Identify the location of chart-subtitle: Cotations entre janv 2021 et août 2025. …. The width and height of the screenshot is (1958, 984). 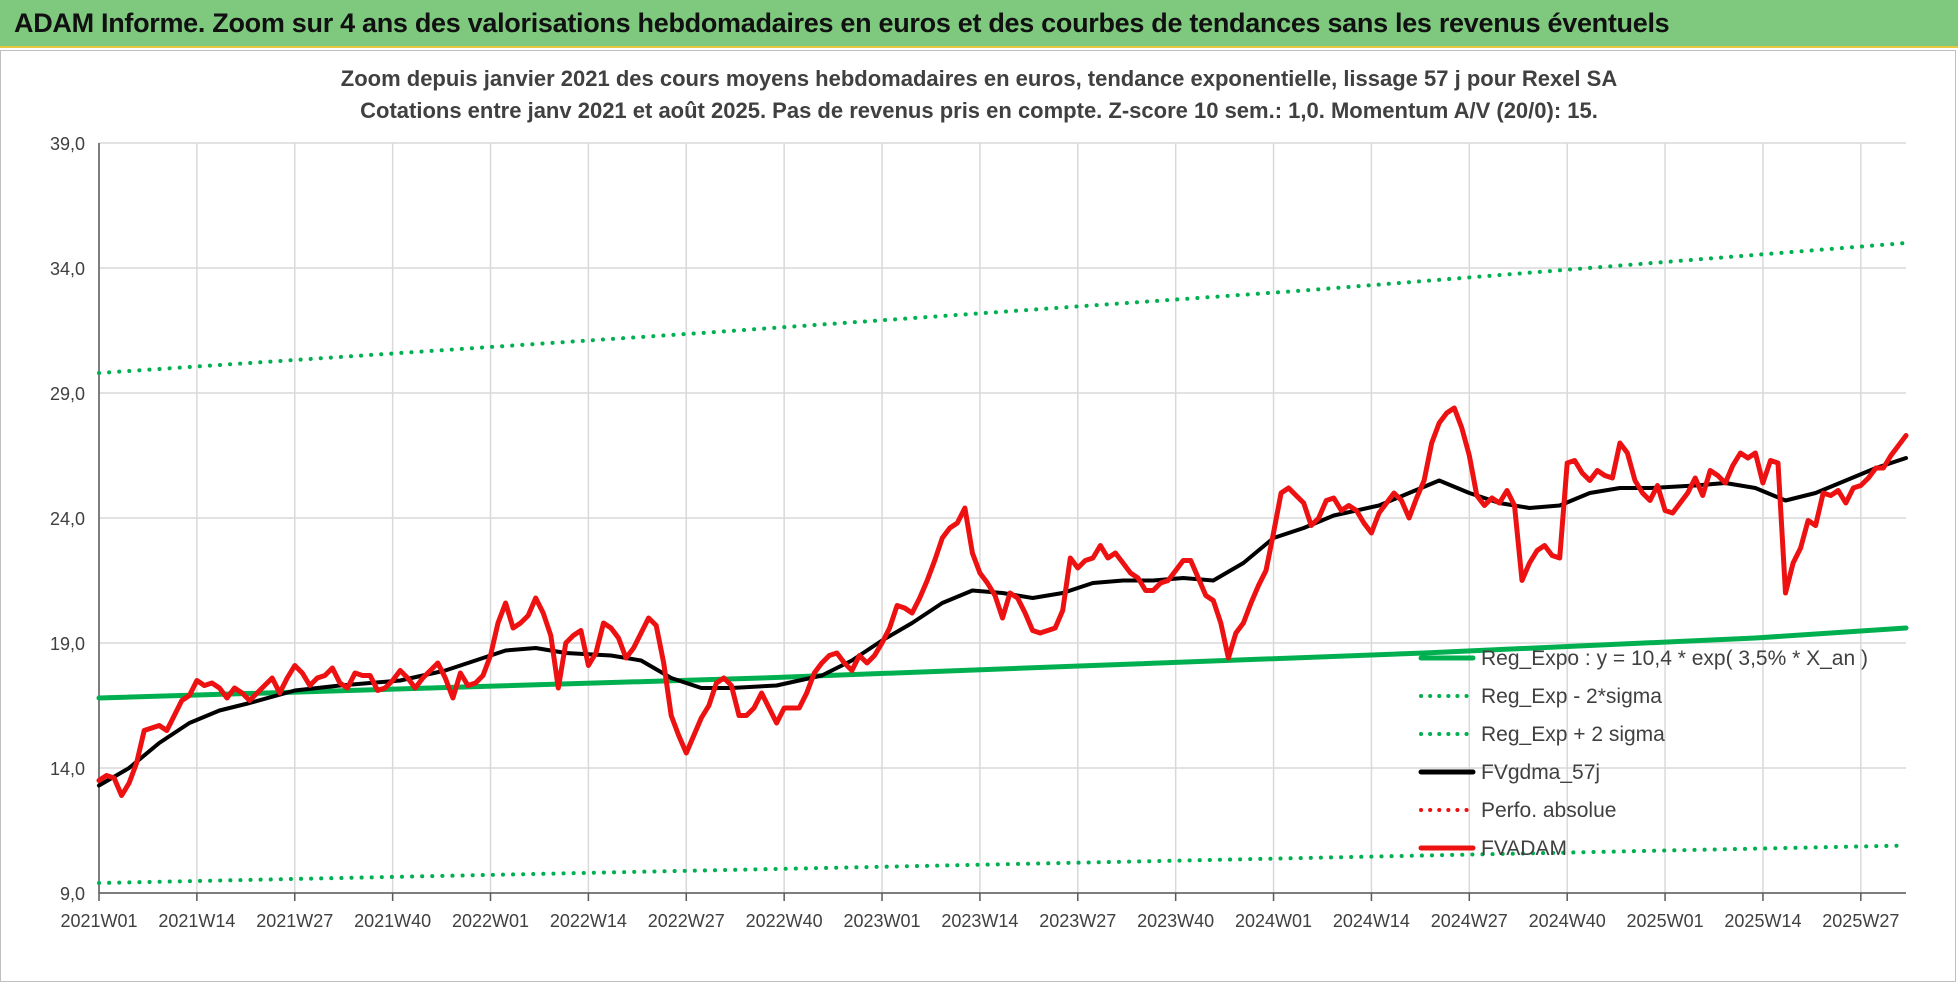
(979, 110).